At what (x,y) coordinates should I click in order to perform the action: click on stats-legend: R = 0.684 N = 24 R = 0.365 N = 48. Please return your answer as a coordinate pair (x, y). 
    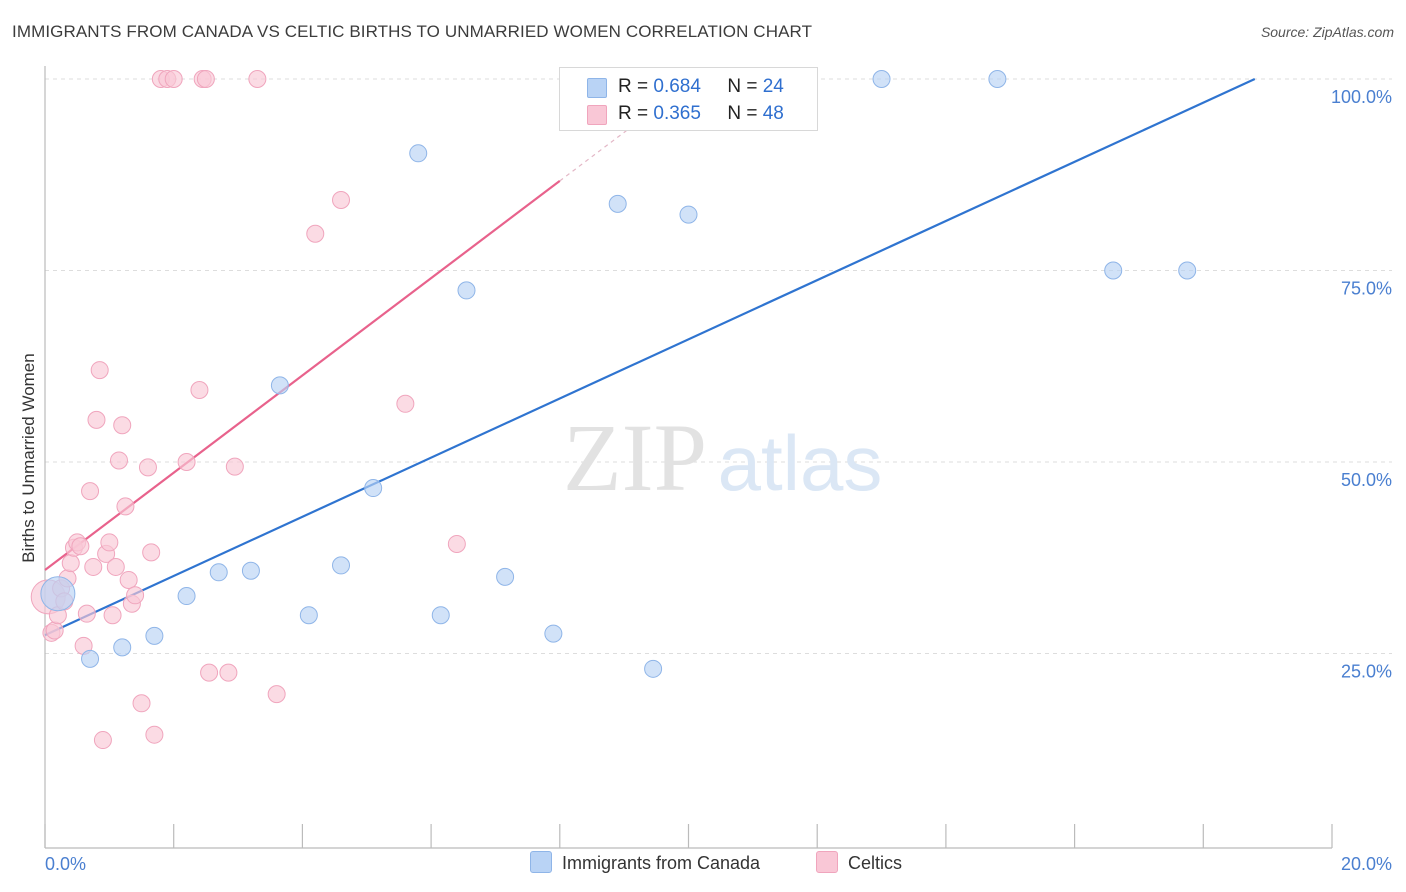
    Looking at the image, I should click on (688, 99).